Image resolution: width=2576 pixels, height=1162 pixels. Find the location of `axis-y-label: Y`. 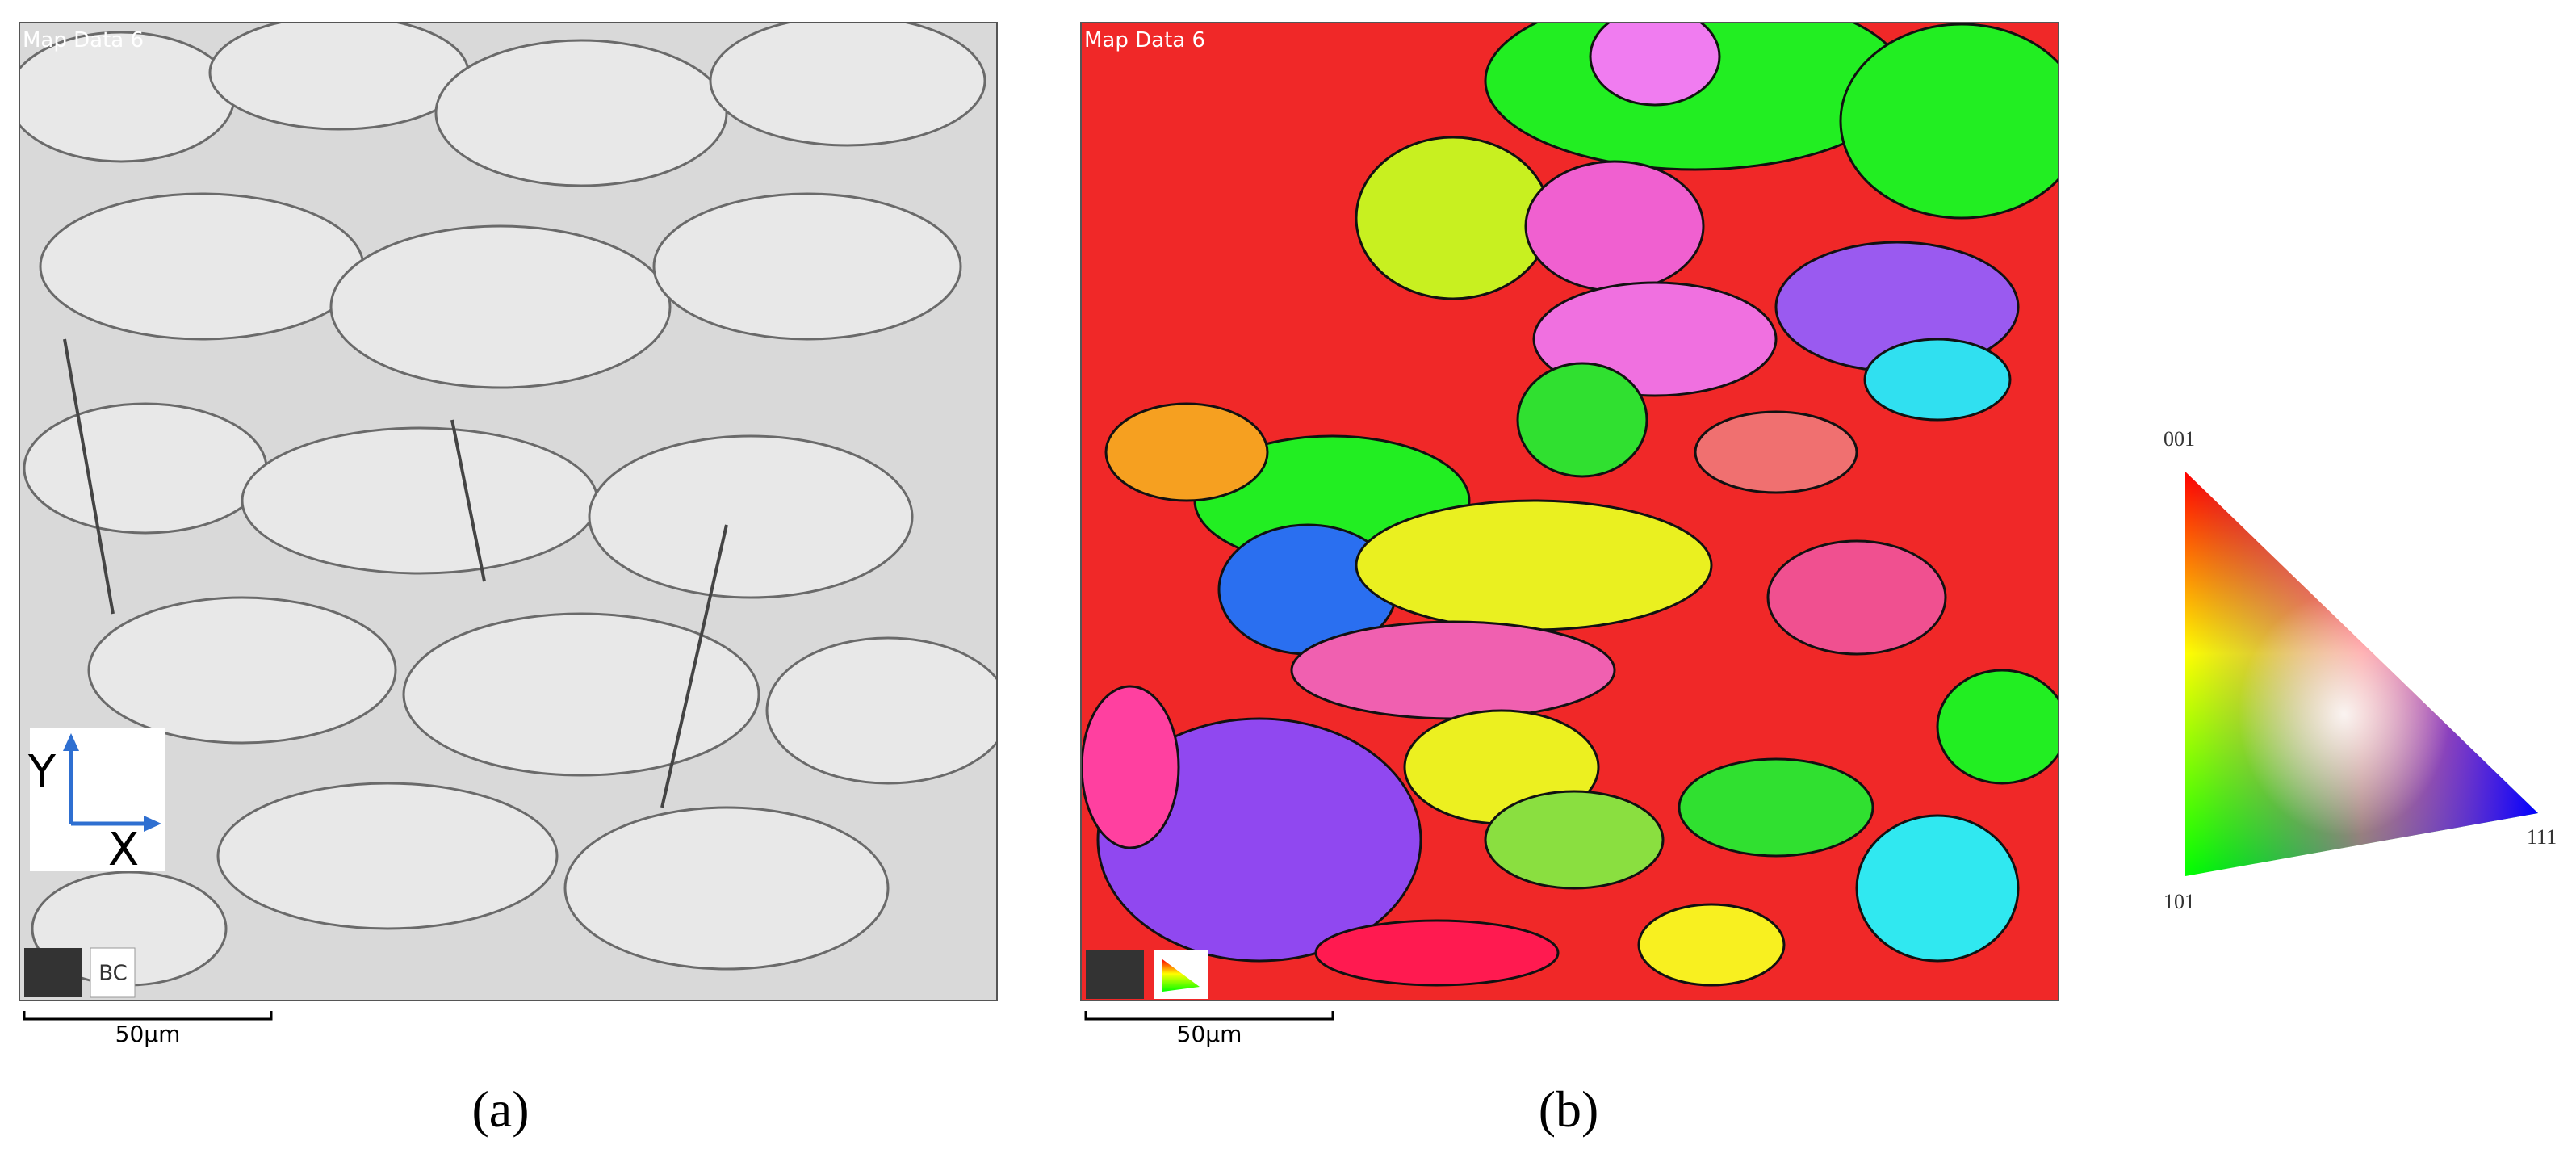

axis-y-label: Y is located at coordinates (42, 772).